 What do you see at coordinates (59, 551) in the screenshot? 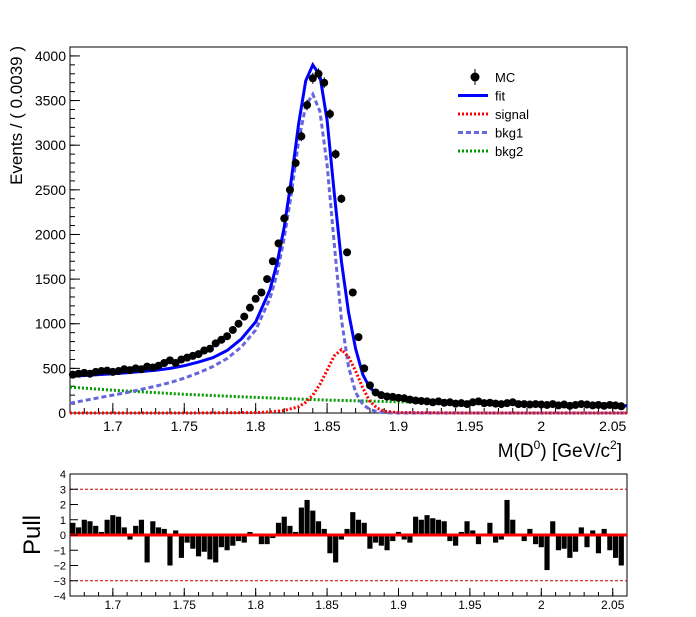
I see `pull-y-tick-label: −1` at bounding box center [59, 551].